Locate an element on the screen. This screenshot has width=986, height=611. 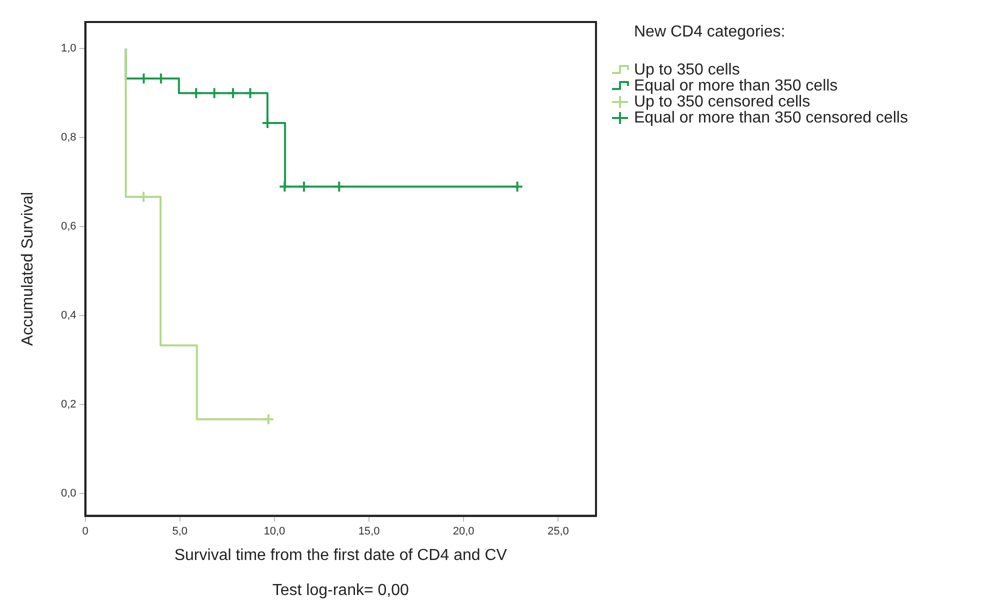
y-tick-label: 1,0 is located at coordinates (68, 48).